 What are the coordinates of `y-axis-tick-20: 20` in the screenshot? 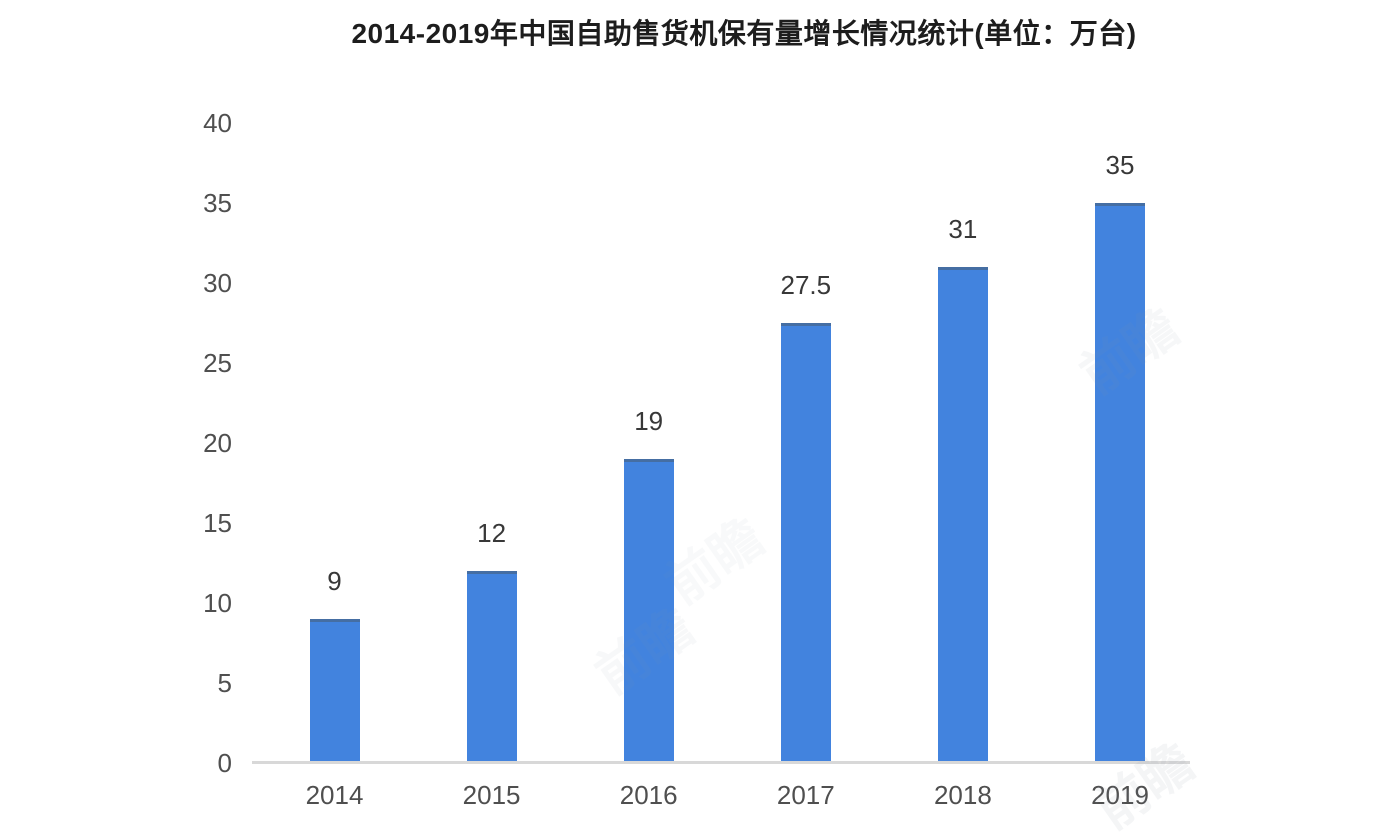 It's located at (217, 443).